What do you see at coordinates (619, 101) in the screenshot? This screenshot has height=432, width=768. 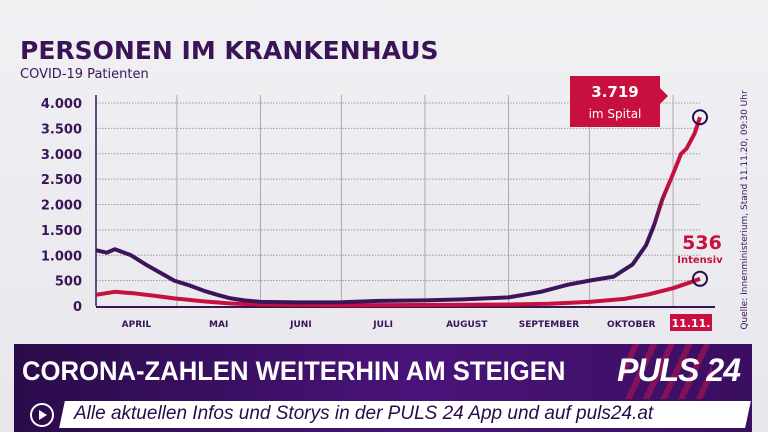 I see `callout-box` at bounding box center [619, 101].